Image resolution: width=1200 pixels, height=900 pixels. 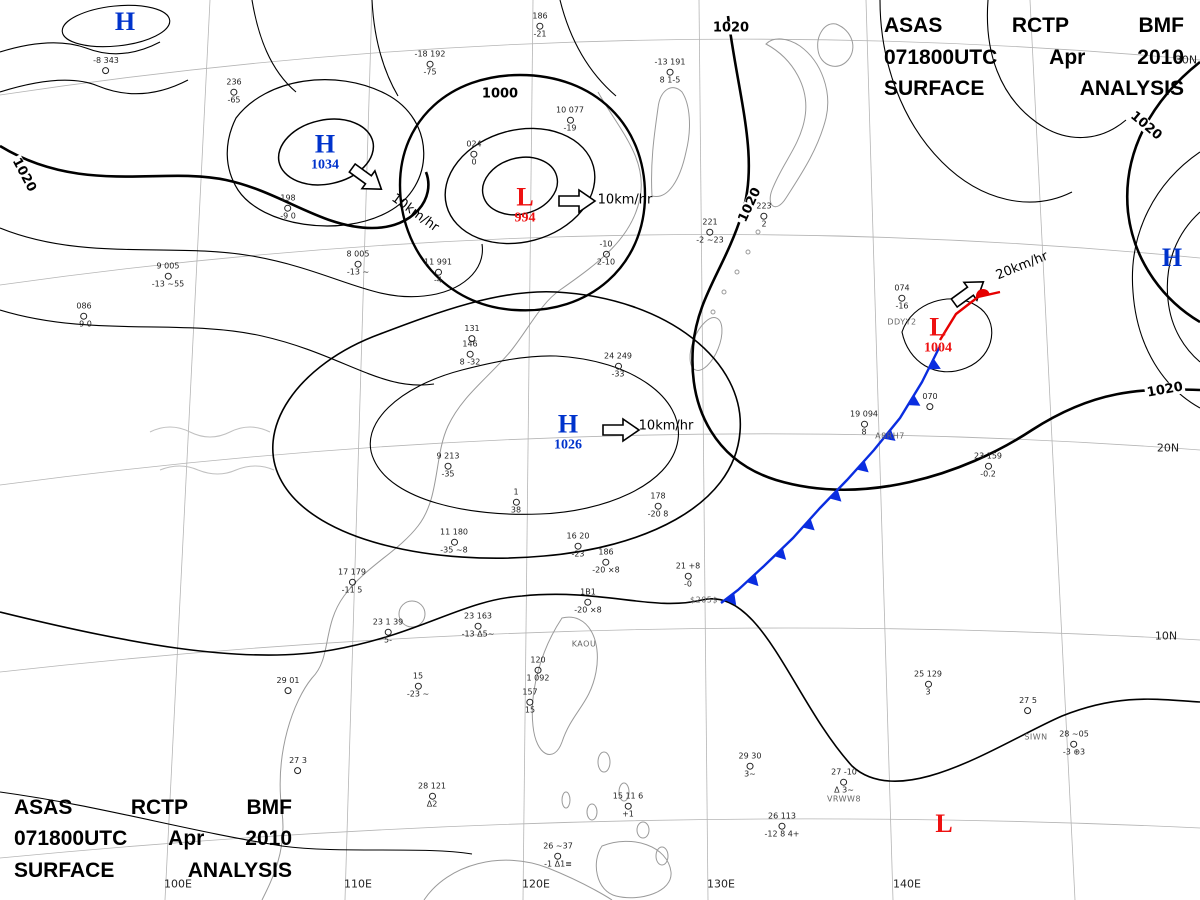 What do you see at coordinates (782, 825) in the screenshot?
I see `station-plot: 26 113 -12 8 4+` at bounding box center [782, 825].